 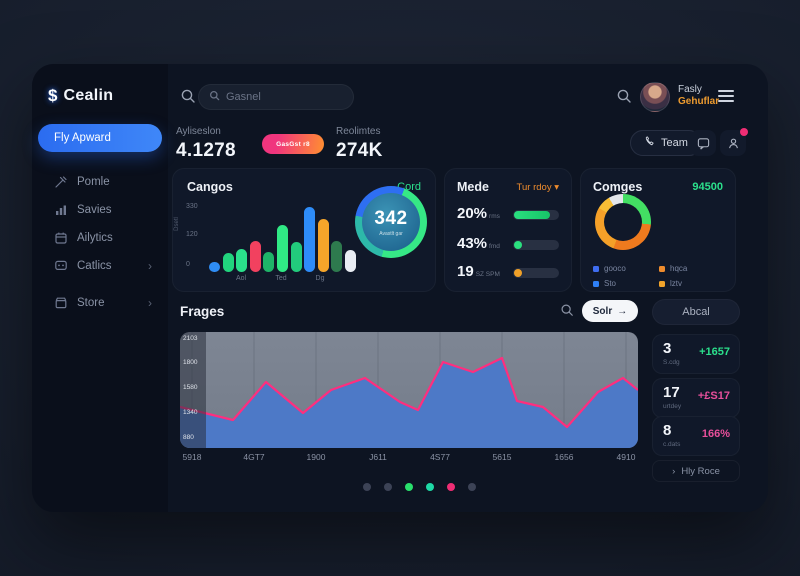 I want to click on search-input-wrap, so click(x=276, y=97).